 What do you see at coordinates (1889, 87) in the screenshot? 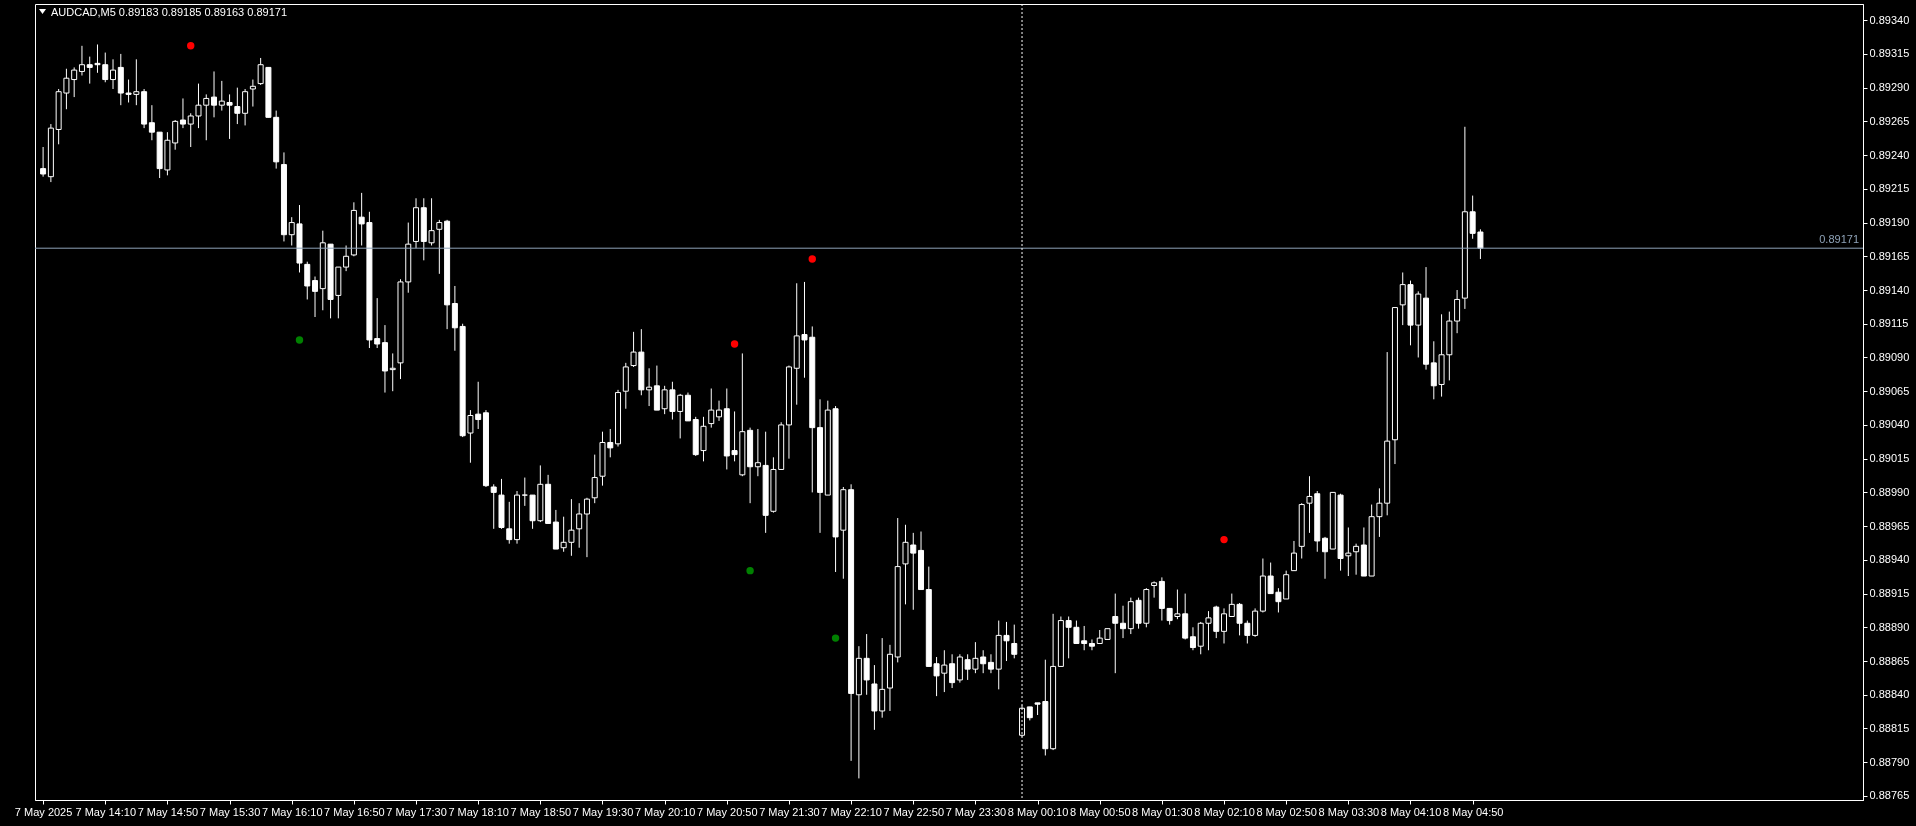
I see `y-tick-label: 0.89290` at bounding box center [1889, 87].